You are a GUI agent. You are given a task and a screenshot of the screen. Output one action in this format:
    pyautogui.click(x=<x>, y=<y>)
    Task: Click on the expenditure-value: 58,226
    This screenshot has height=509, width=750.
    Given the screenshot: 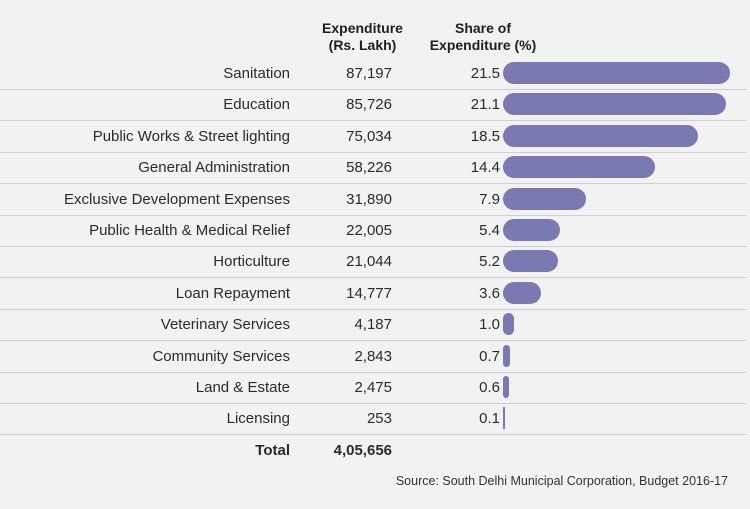 What is the action you would take?
    pyautogui.click(x=369, y=168)
    